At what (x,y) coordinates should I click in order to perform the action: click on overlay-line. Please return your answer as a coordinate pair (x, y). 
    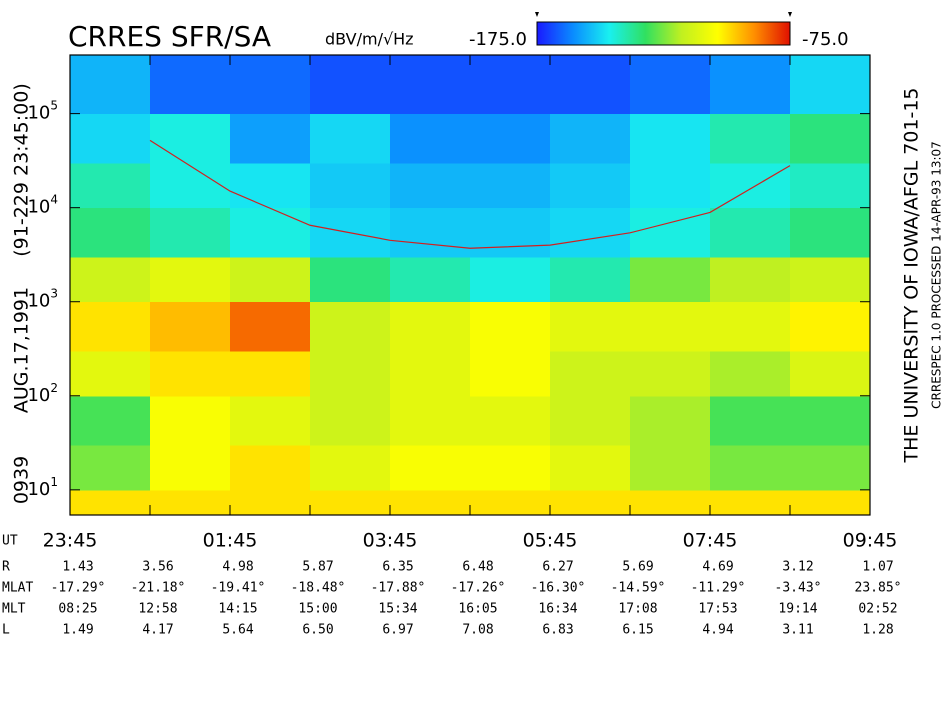
    Looking at the image, I should click on (470, 194).